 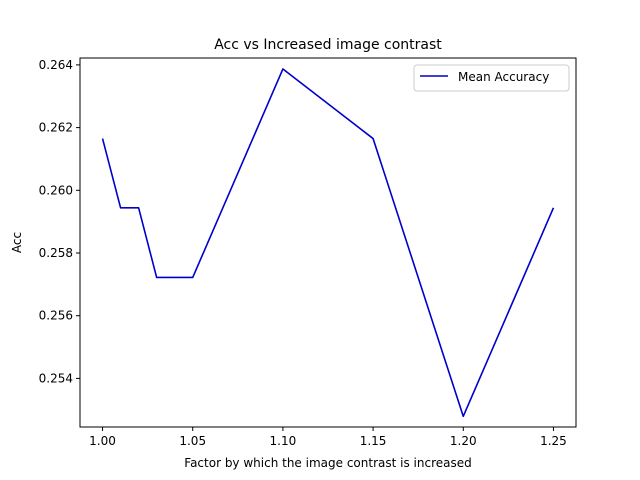 What do you see at coordinates (59, 221) in the screenshot?
I see `y-axis-ticks: 0.254 0.256 0.258 0.260 0.262 0.264` at bounding box center [59, 221].